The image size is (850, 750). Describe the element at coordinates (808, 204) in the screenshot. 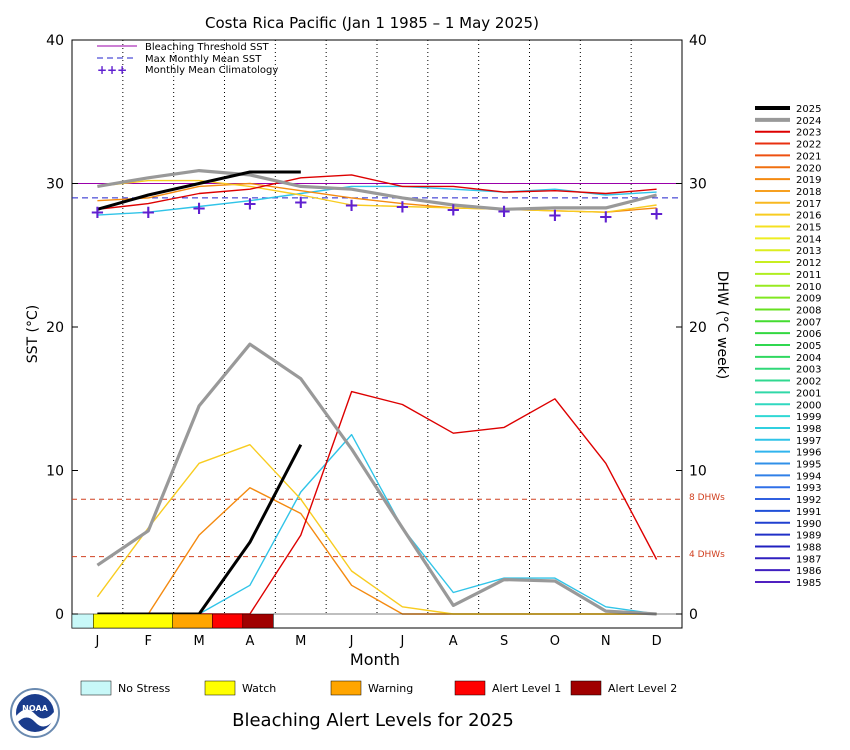

I see `year-legend-label: 2017` at that location.